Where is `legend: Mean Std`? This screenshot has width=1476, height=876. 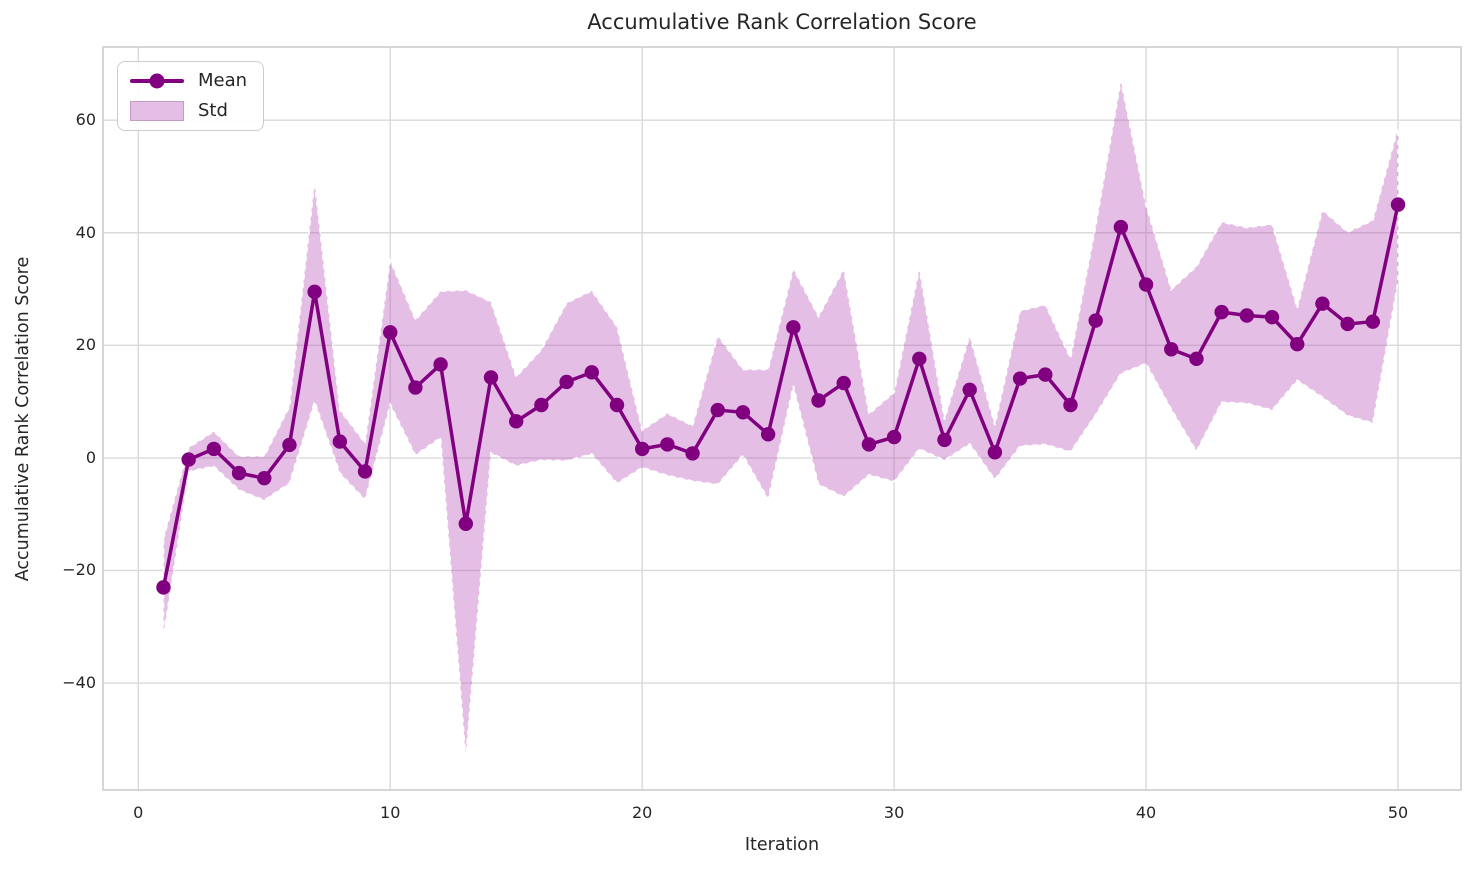
legend: Mean Std is located at coordinates (191, 96).